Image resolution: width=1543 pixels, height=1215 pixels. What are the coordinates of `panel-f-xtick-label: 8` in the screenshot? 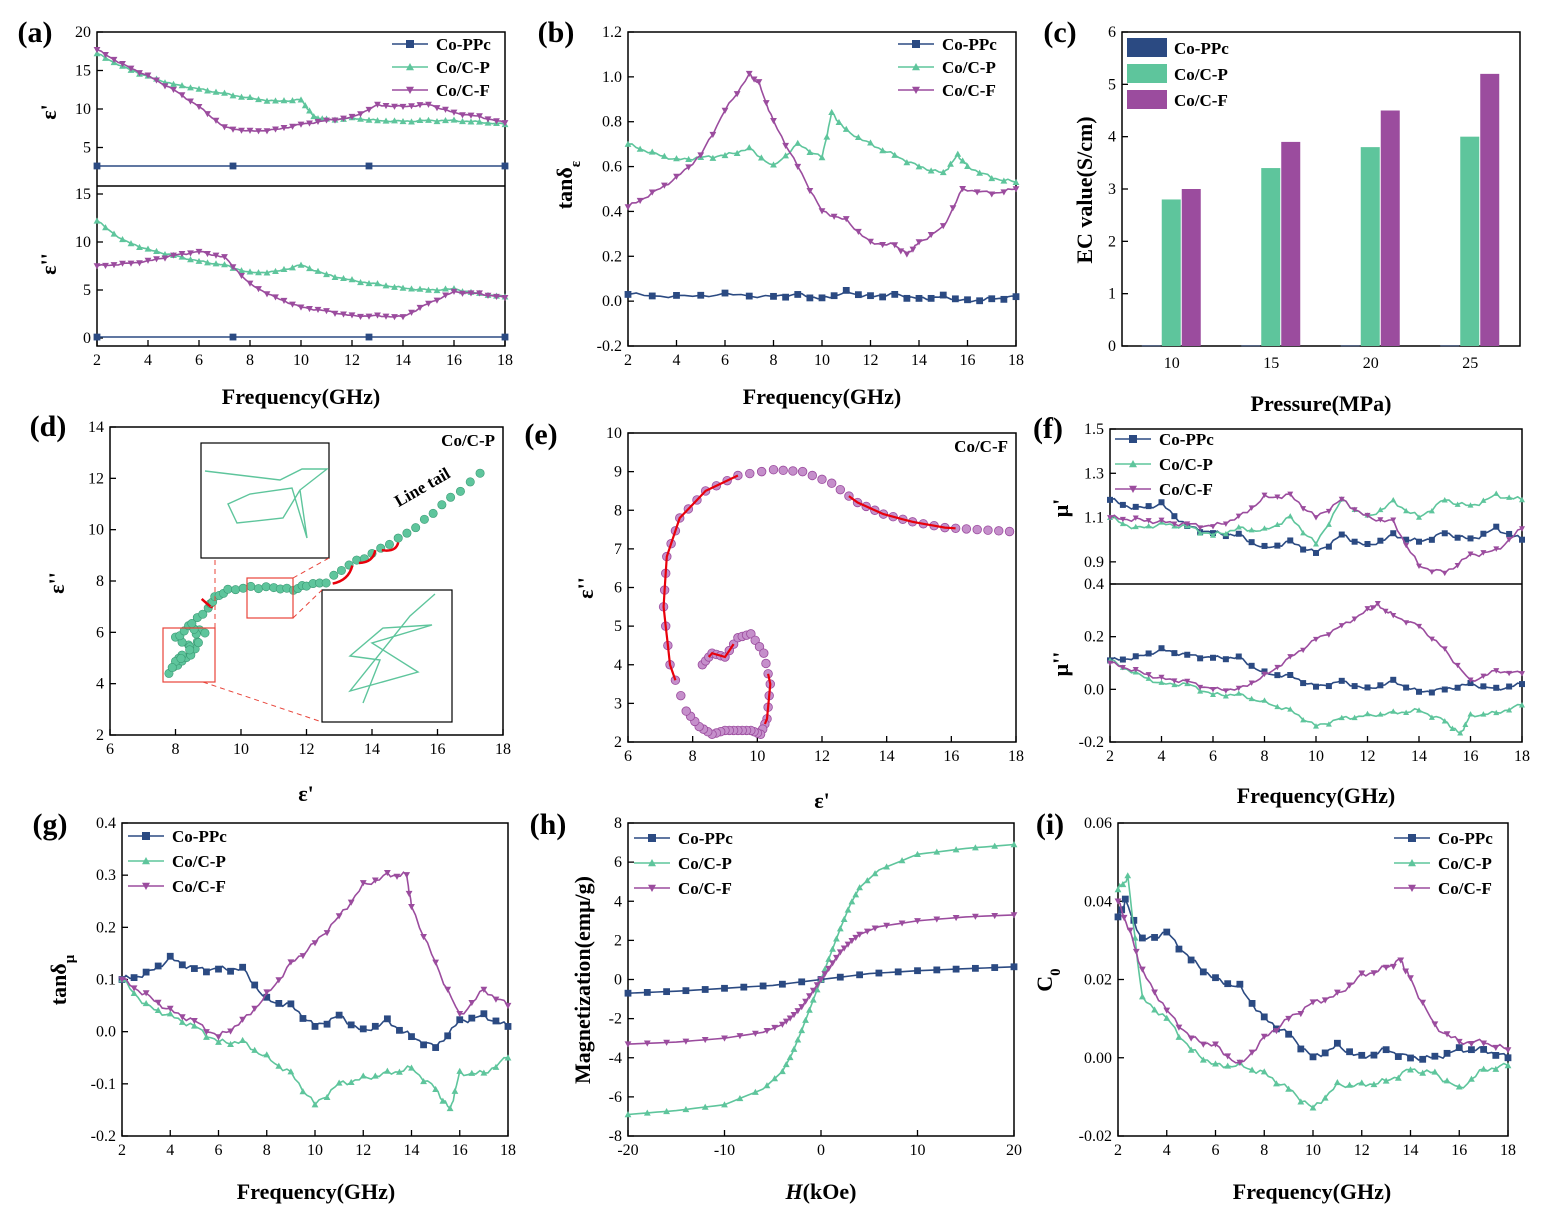 It's located at (1265, 756).